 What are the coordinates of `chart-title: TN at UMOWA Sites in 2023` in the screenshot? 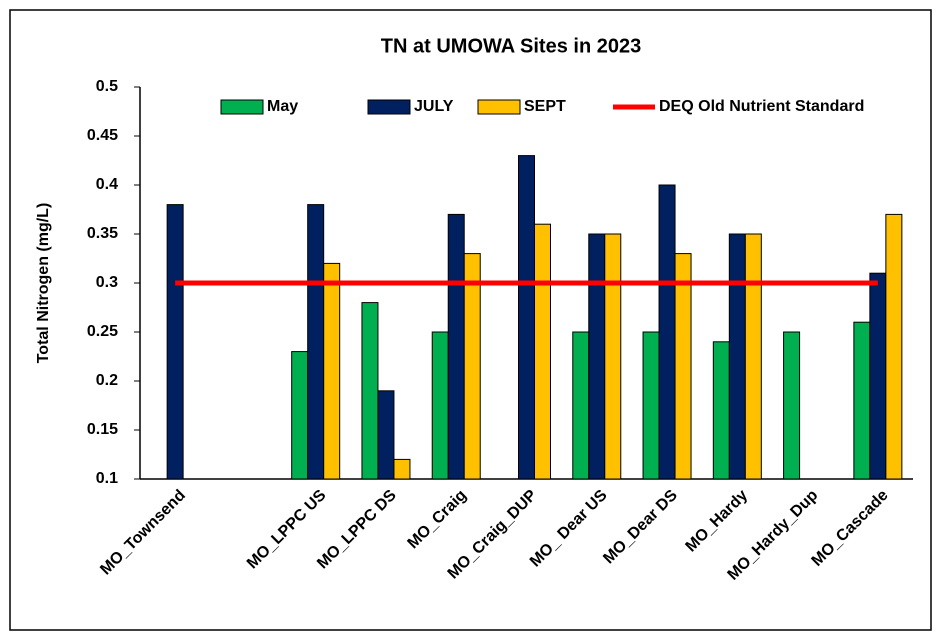 It's located at (511, 46).